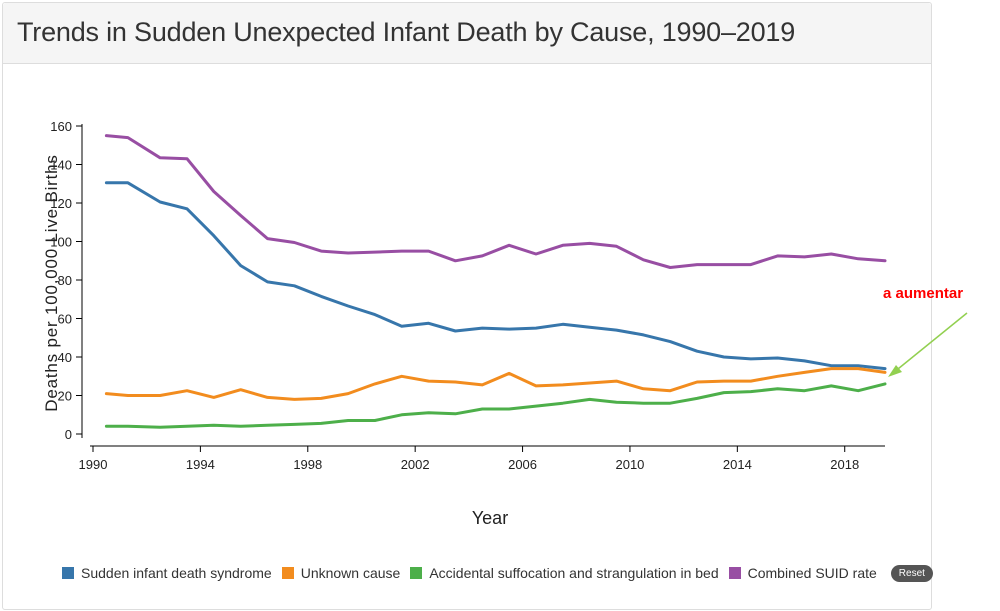  I want to click on legend-item-1: Sudden infant death syndrome, so click(167, 573).